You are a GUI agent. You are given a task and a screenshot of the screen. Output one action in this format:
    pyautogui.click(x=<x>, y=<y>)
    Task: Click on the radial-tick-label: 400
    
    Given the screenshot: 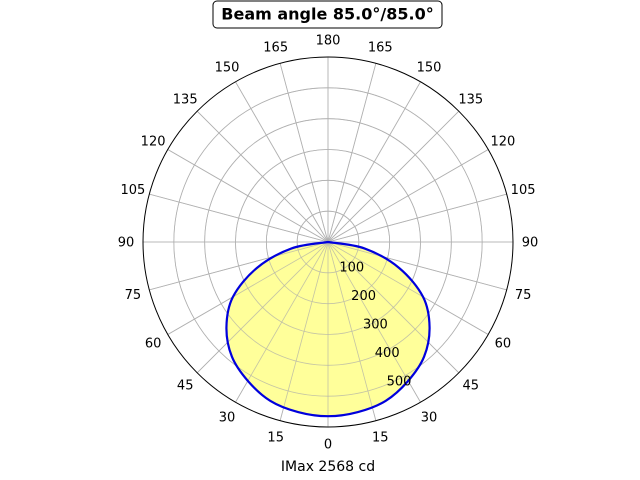 What is the action you would take?
    pyautogui.click(x=387, y=353)
    